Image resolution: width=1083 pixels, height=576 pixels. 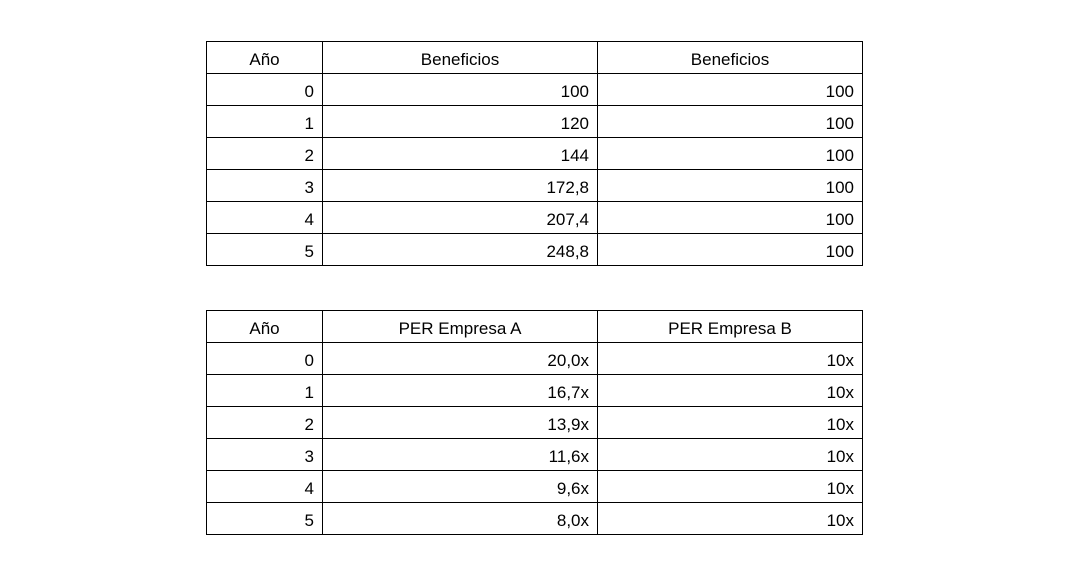 I want to click on table-row: 4 207,4 100, so click(x=534, y=217).